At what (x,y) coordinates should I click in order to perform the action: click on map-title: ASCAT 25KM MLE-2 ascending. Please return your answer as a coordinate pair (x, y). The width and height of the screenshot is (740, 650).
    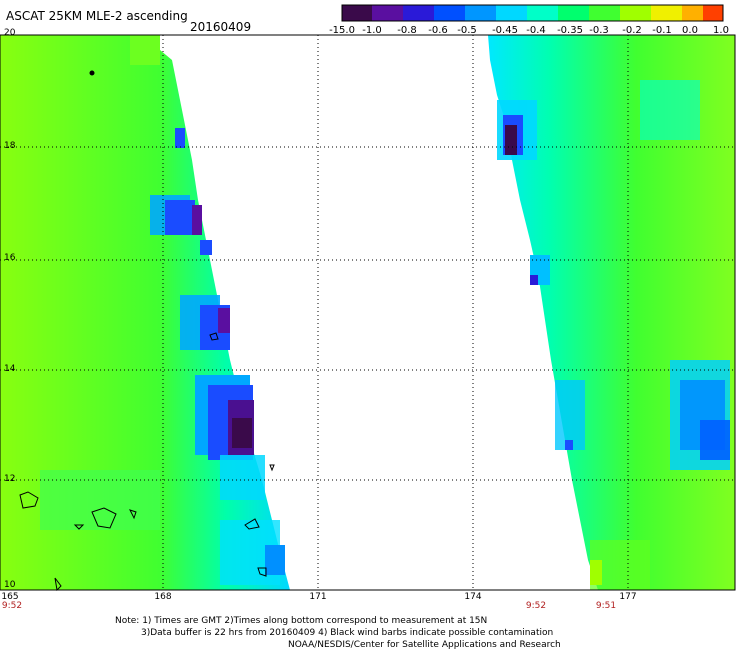
    Looking at the image, I should click on (97, 16).